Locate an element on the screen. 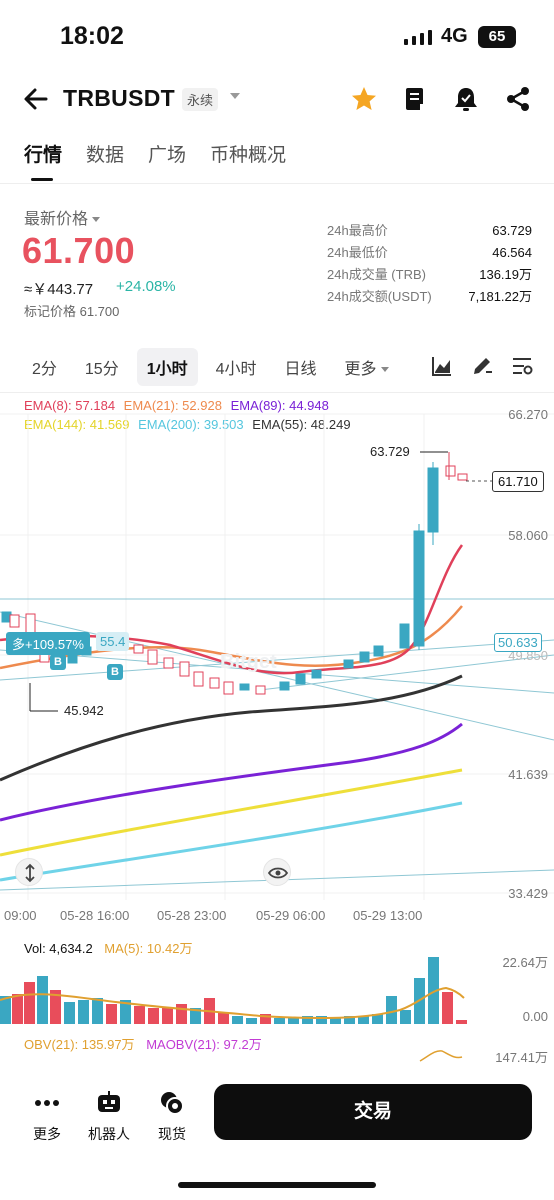  ema-144-label: EMA(144): 41.569 is located at coordinates (77, 424).